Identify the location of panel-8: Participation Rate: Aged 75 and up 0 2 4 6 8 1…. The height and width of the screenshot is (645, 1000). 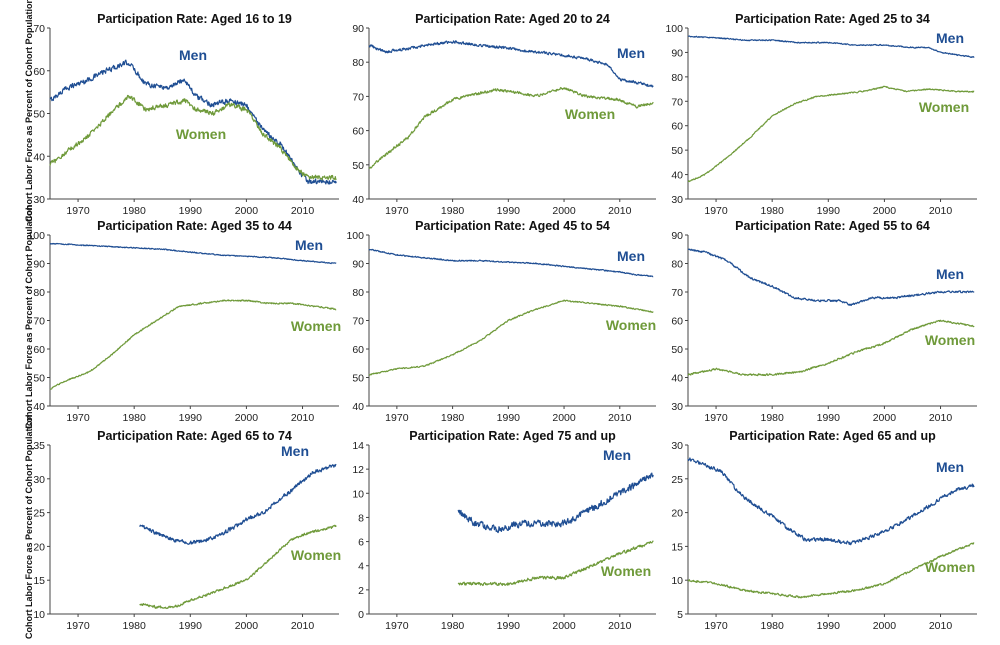
(504, 530).